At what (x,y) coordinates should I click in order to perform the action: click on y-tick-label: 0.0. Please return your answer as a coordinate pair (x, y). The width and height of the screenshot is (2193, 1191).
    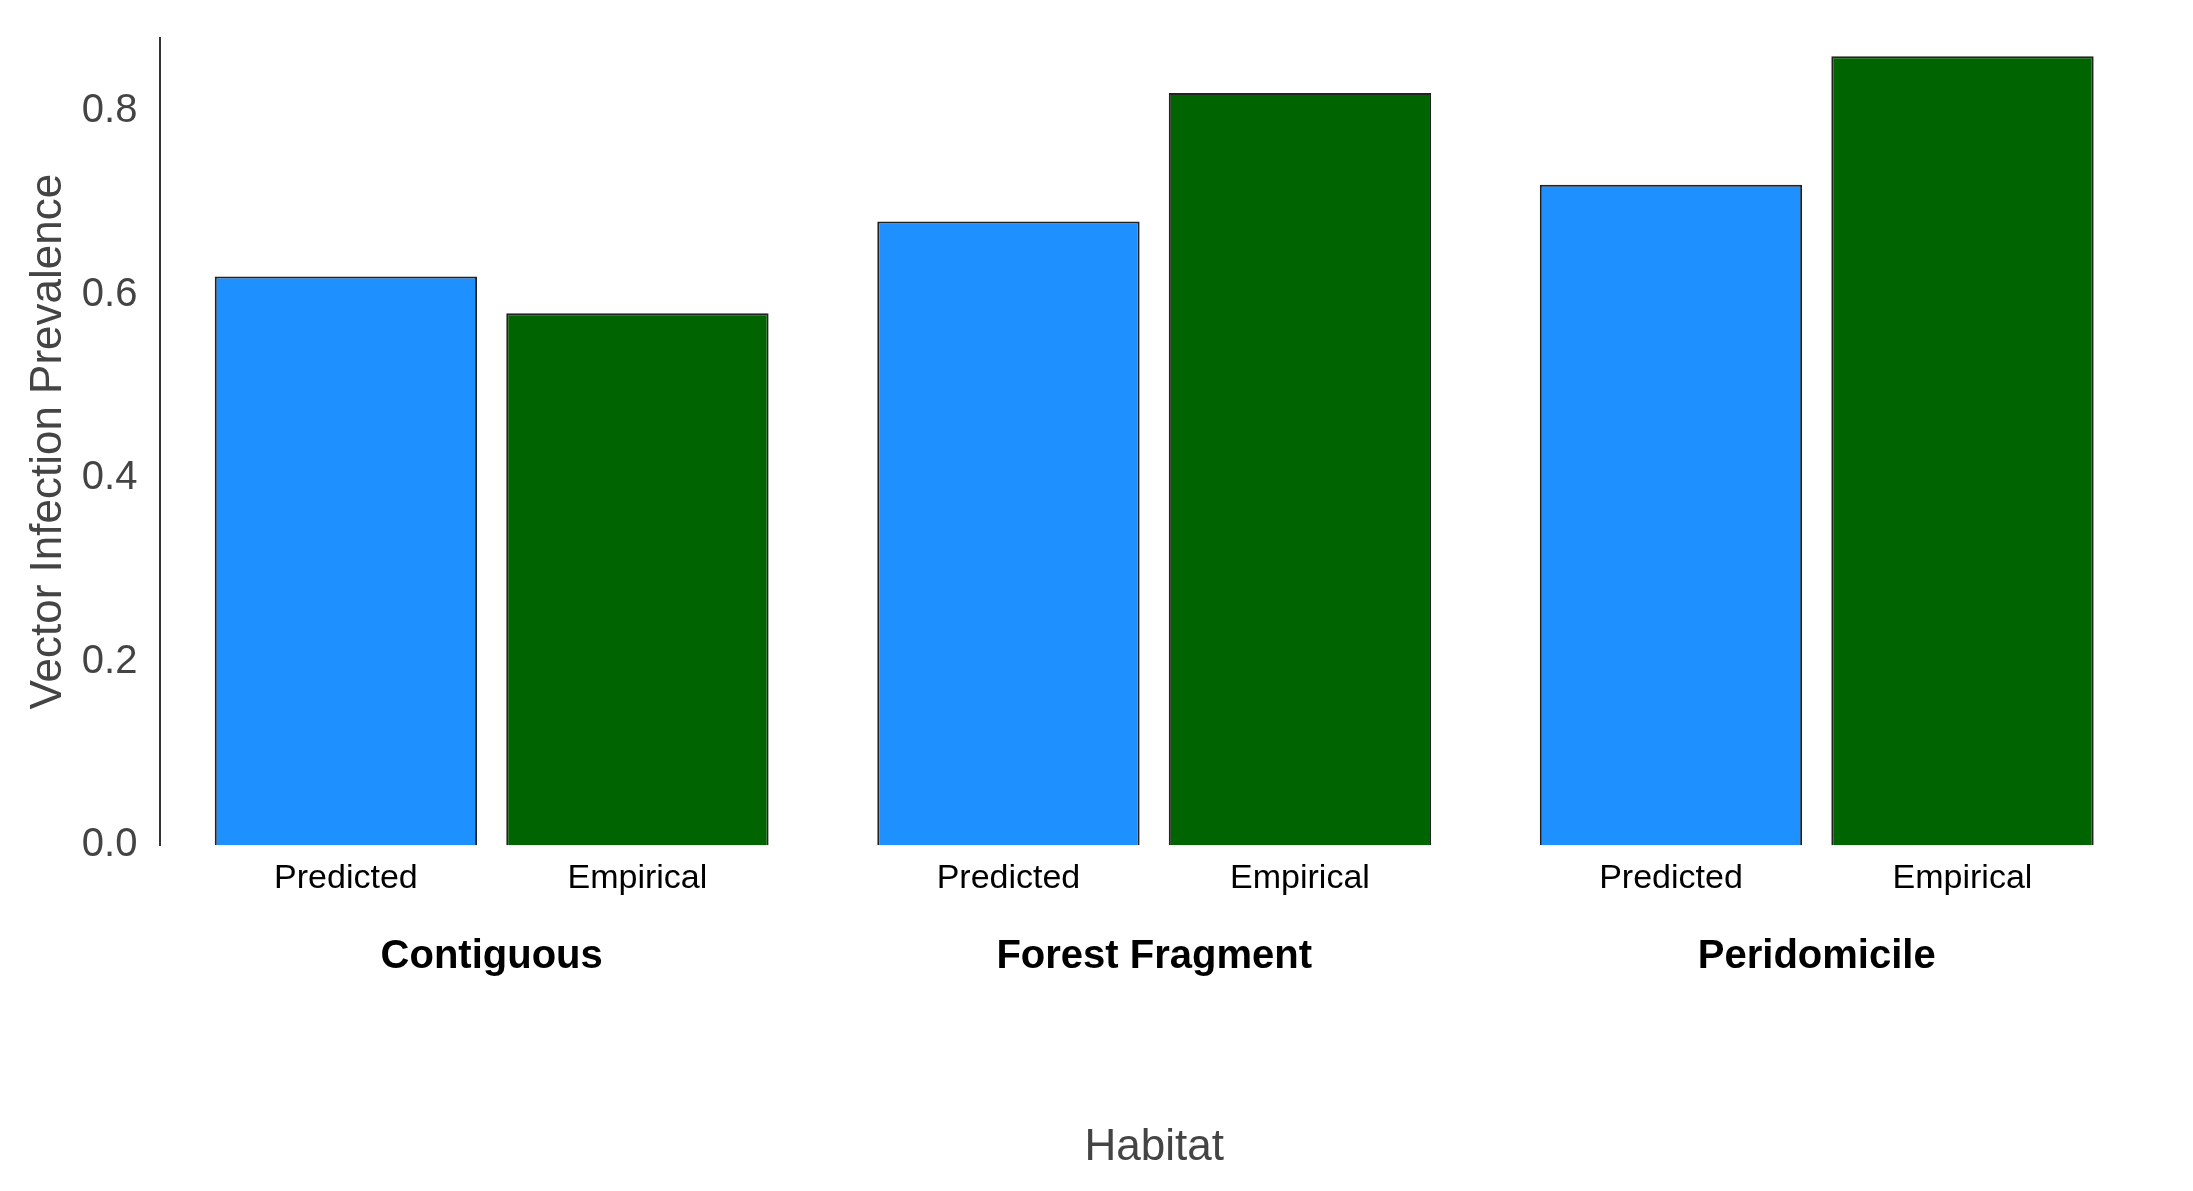
    Looking at the image, I should click on (109, 842).